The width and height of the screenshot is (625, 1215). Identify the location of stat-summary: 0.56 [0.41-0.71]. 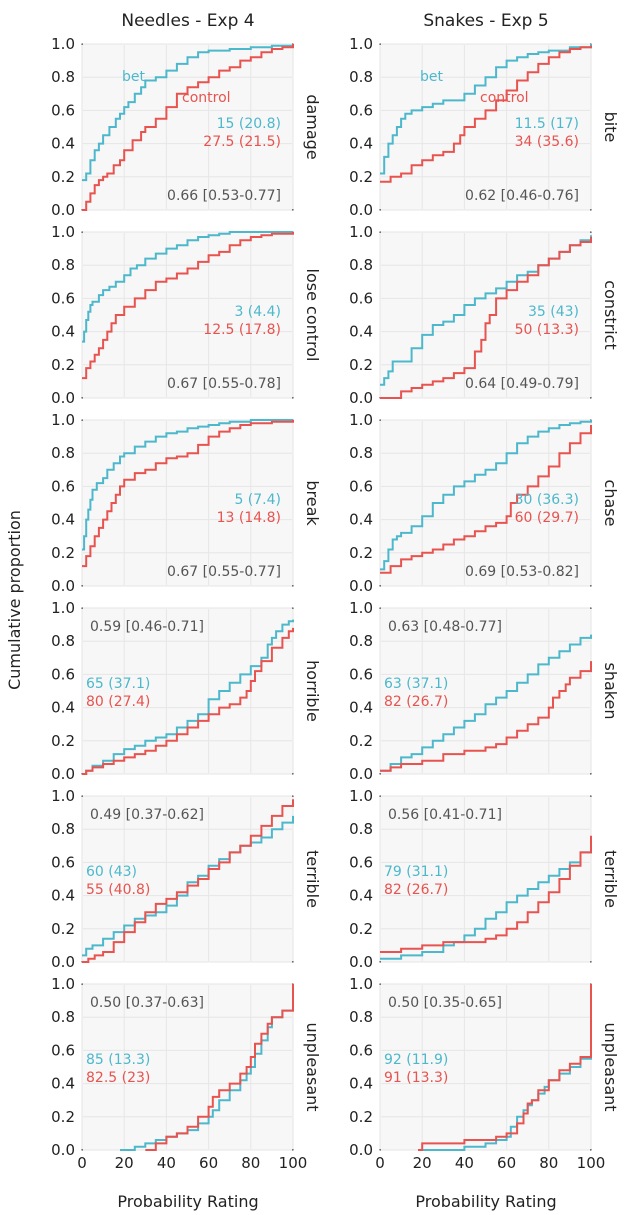
(445, 815).